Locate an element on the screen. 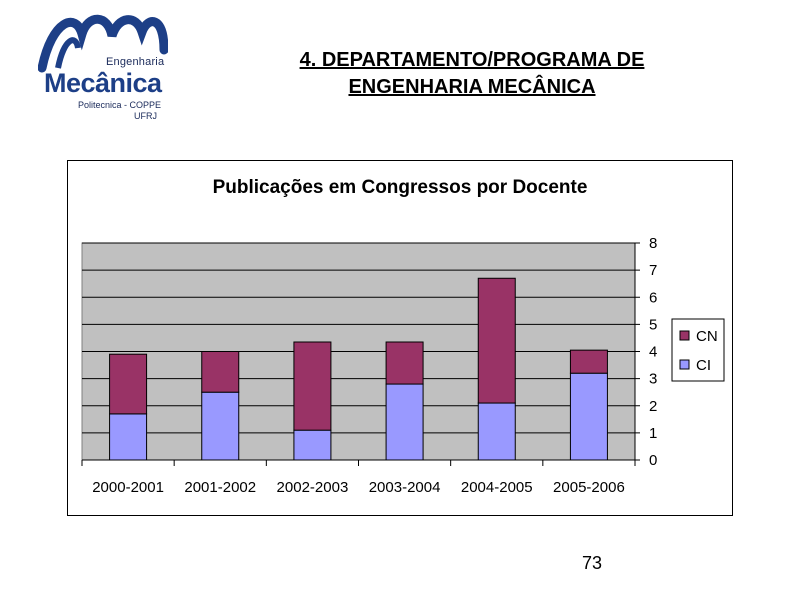 The width and height of the screenshot is (800, 600). legend-swatch-cn is located at coordinates (684, 335).